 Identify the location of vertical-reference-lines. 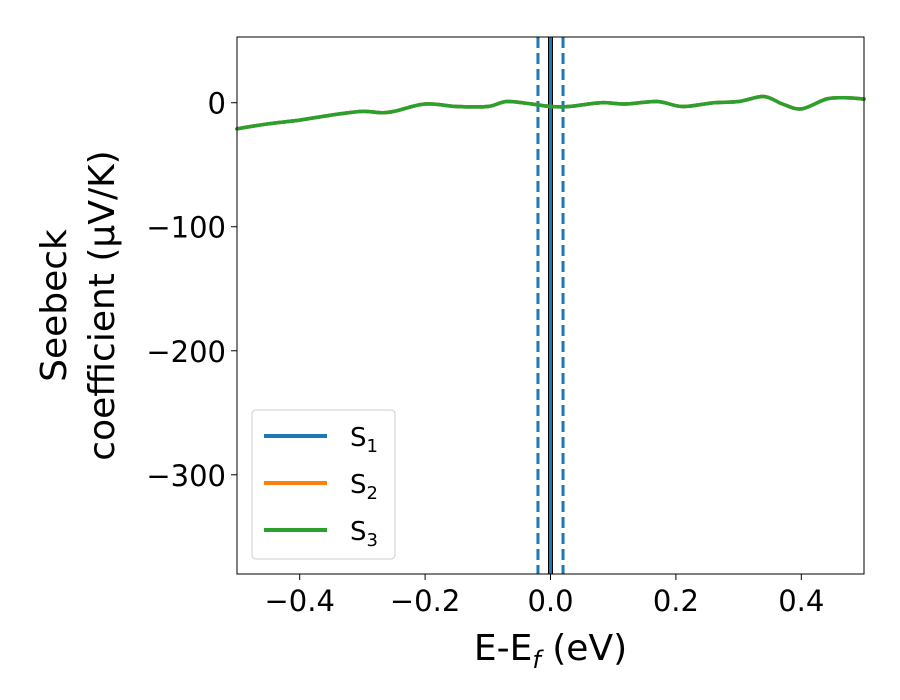
(550, 305).